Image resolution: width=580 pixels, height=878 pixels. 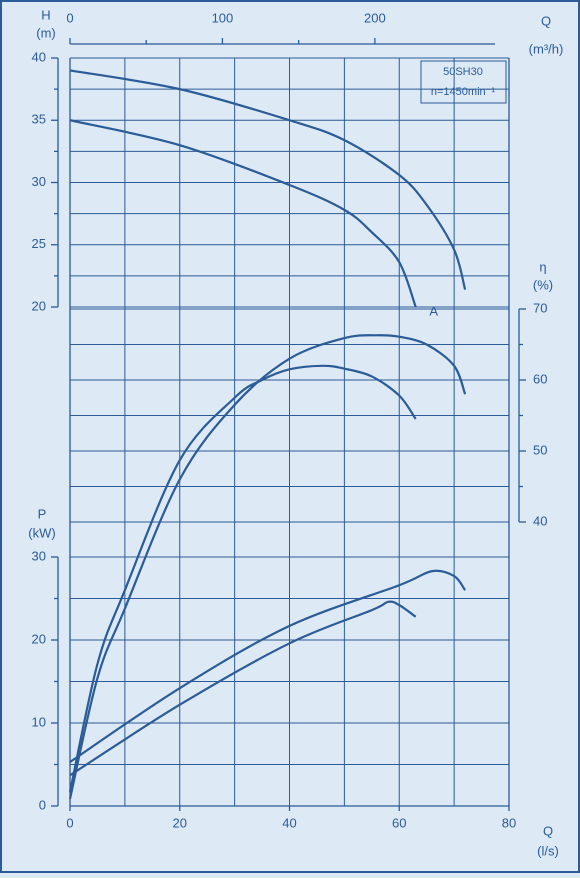 What do you see at coordinates (540, 449) in the screenshot?
I see `y2-tick-label: 50` at bounding box center [540, 449].